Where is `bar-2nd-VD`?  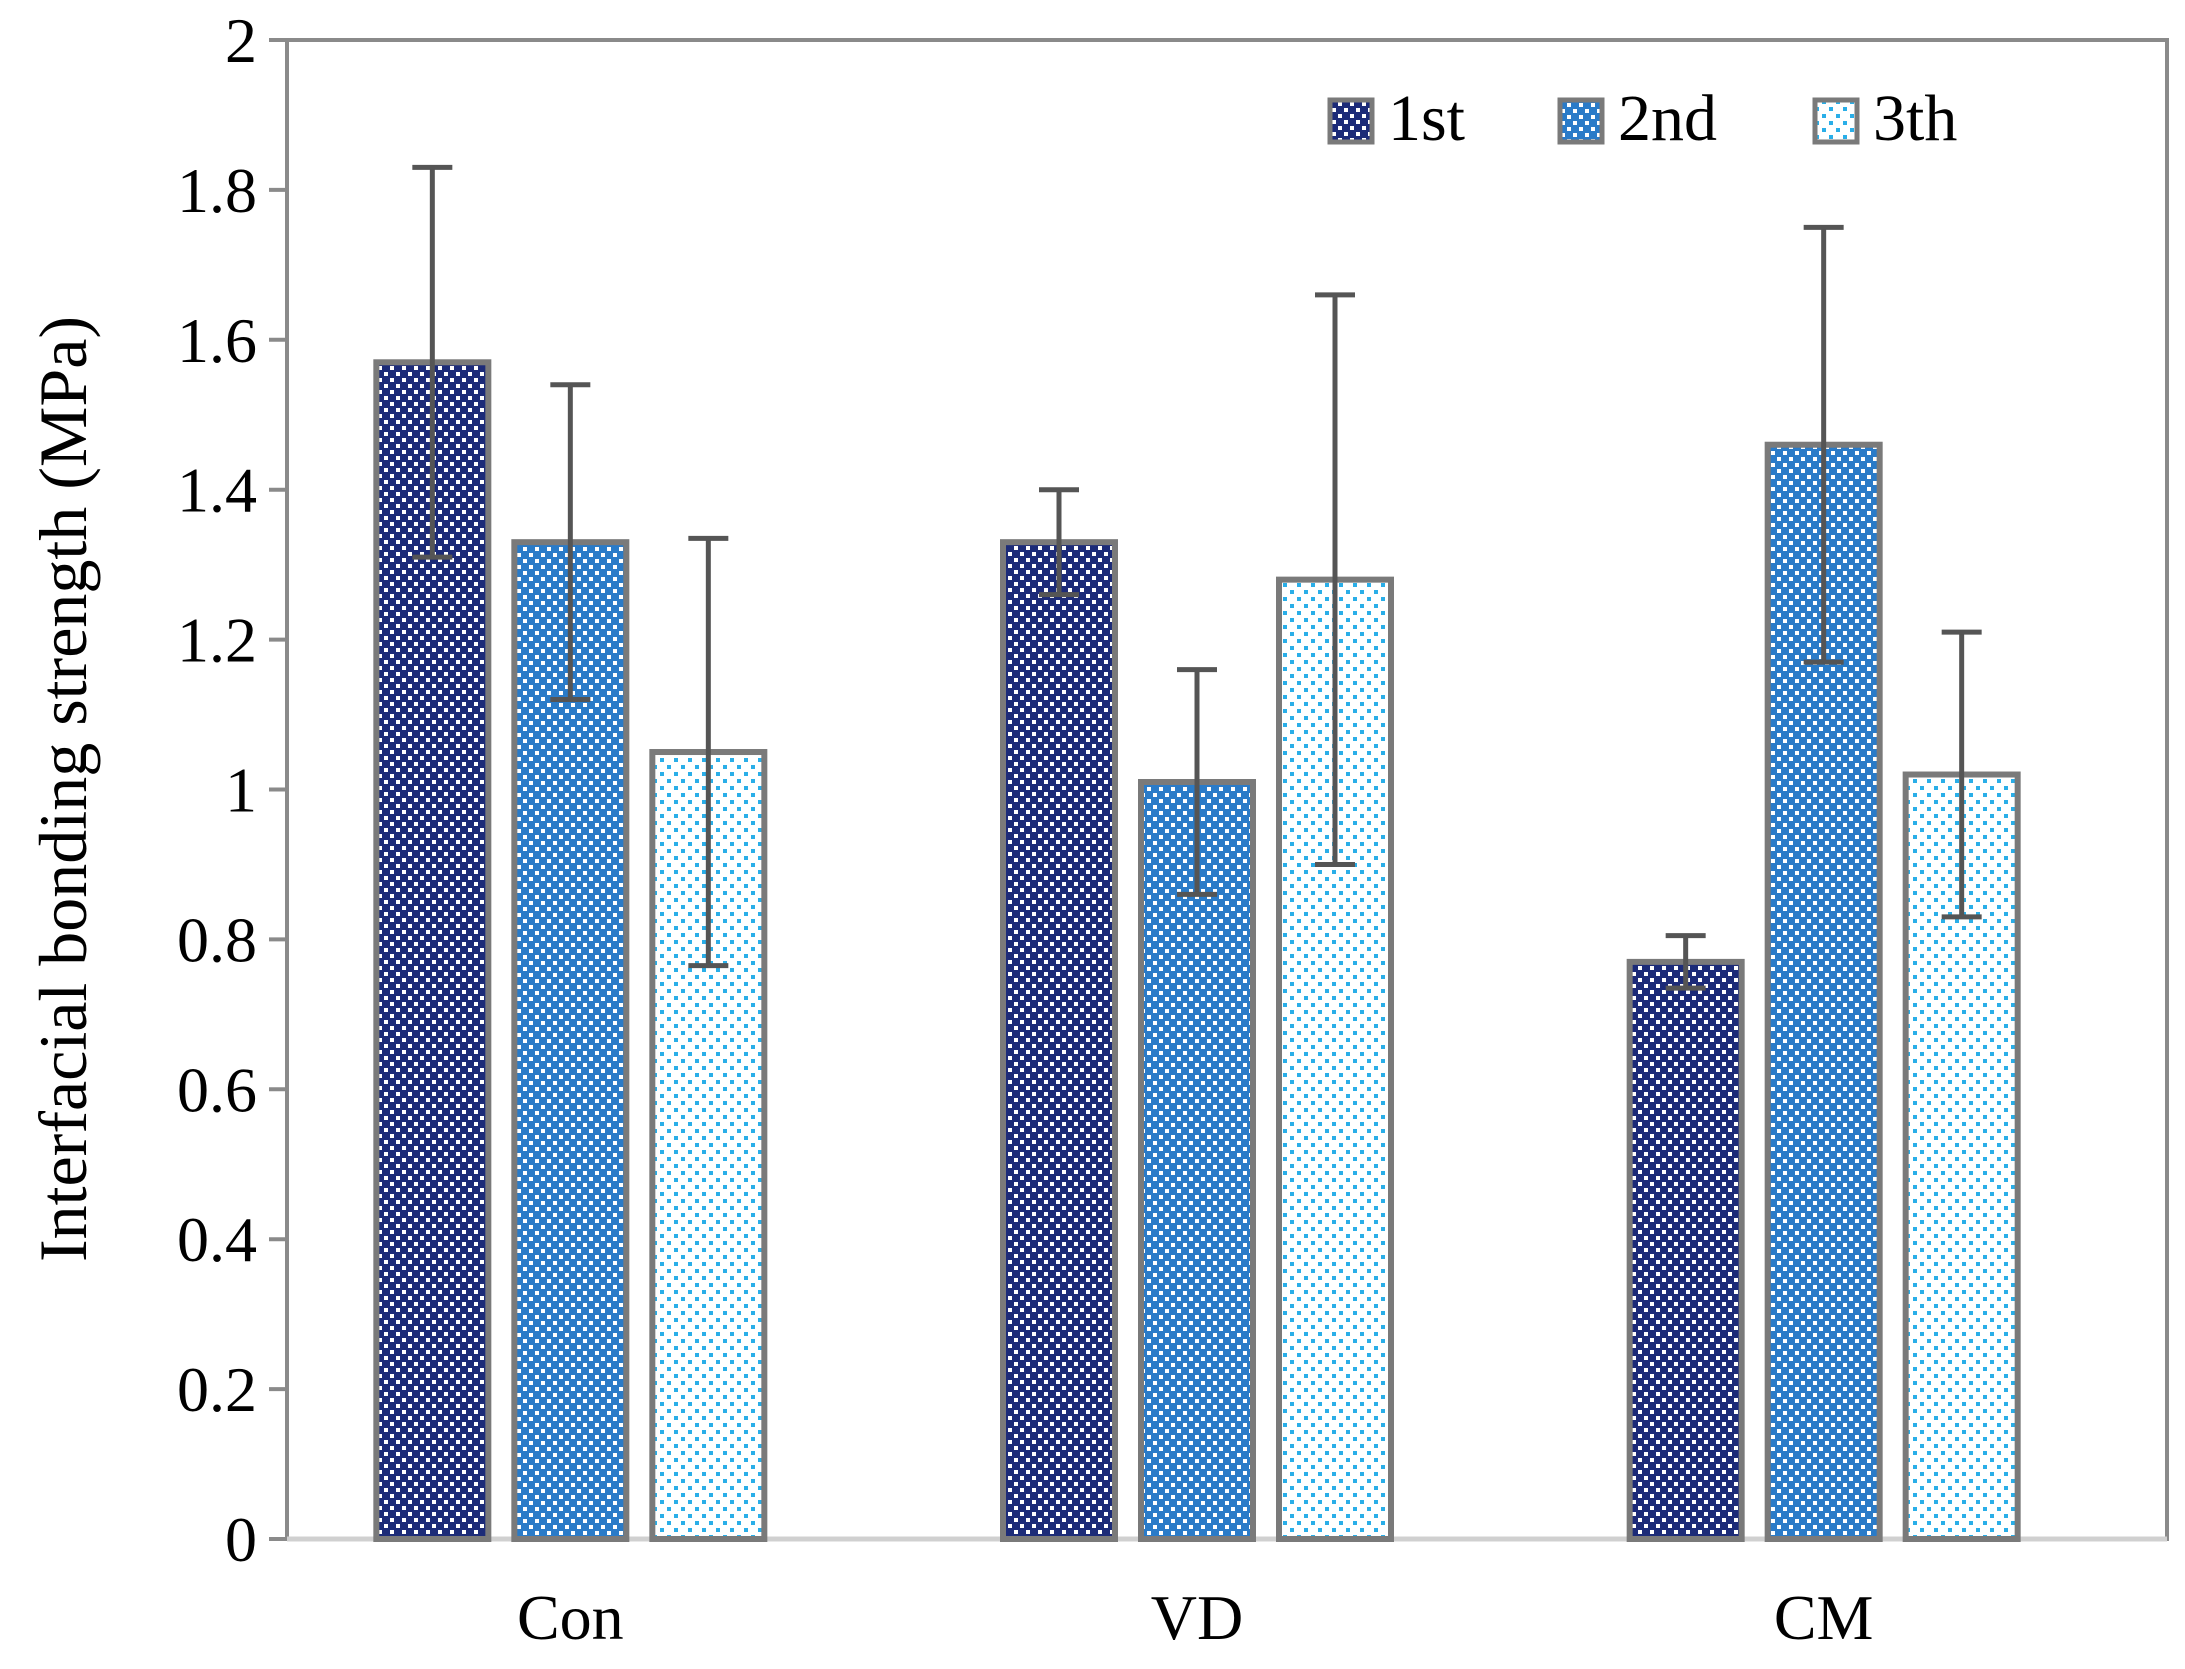
bar-2nd-VD is located at coordinates (1197, 1160).